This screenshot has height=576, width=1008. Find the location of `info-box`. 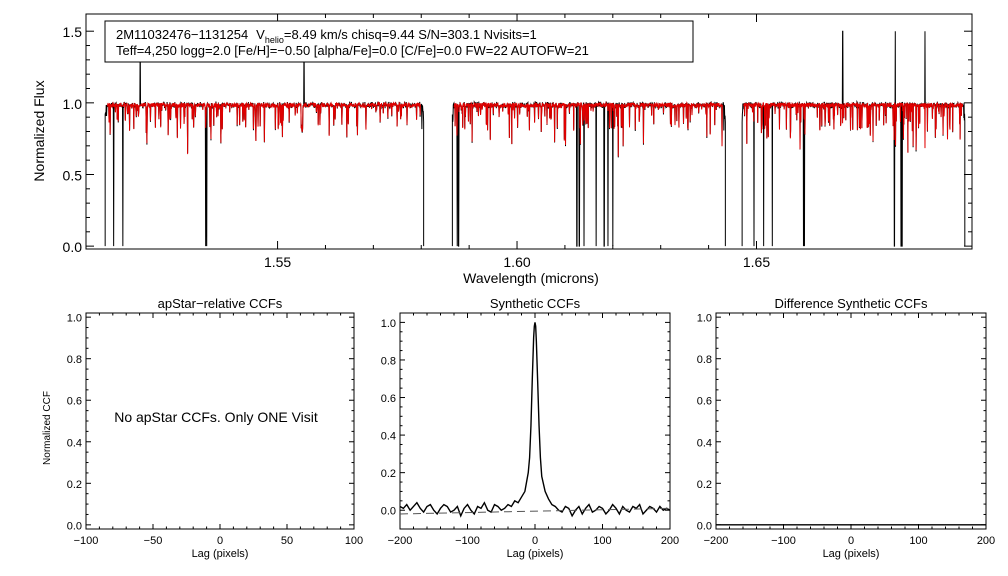

info-box is located at coordinates (399, 41).